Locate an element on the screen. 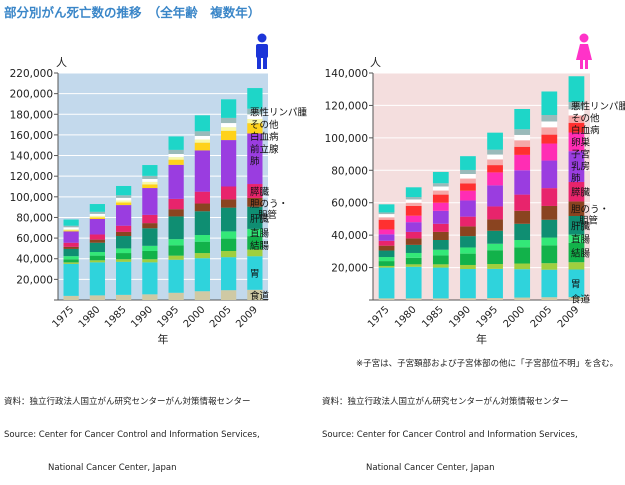 This screenshot has width=625, height=485. y-tick-label: 40,000 is located at coordinates (34, 260).